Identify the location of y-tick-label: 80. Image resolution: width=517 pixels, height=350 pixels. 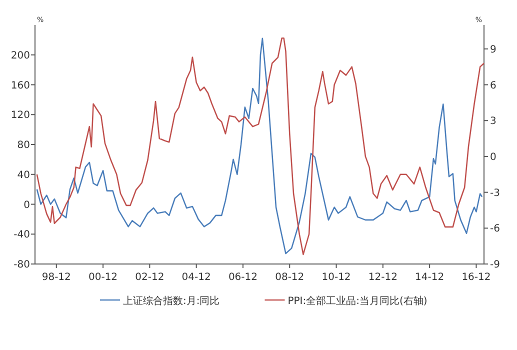
(23, 145).